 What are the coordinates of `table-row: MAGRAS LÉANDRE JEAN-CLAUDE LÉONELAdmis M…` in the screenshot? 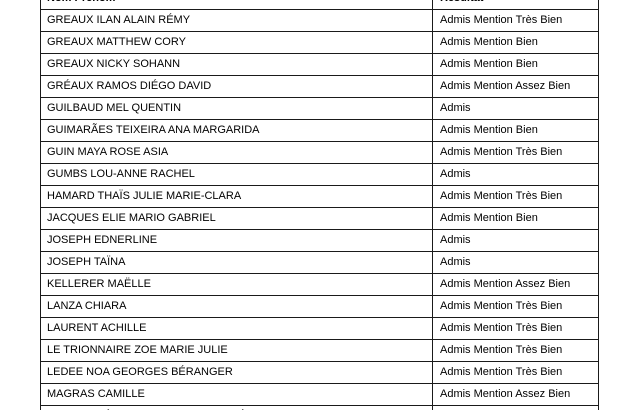 It's located at (319, 407).